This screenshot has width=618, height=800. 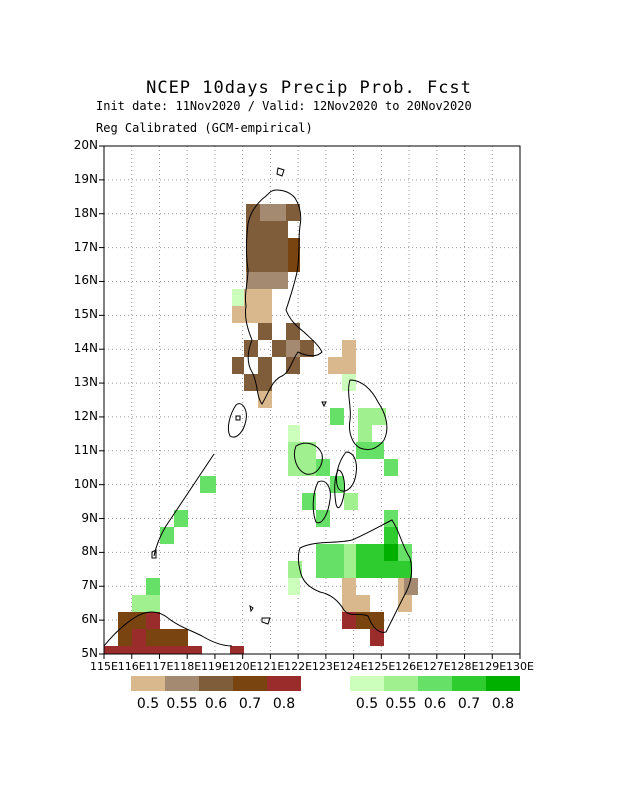 What do you see at coordinates (242, 666) in the screenshot?
I see `lon-label: 120E` at bounding box center [242, 666].